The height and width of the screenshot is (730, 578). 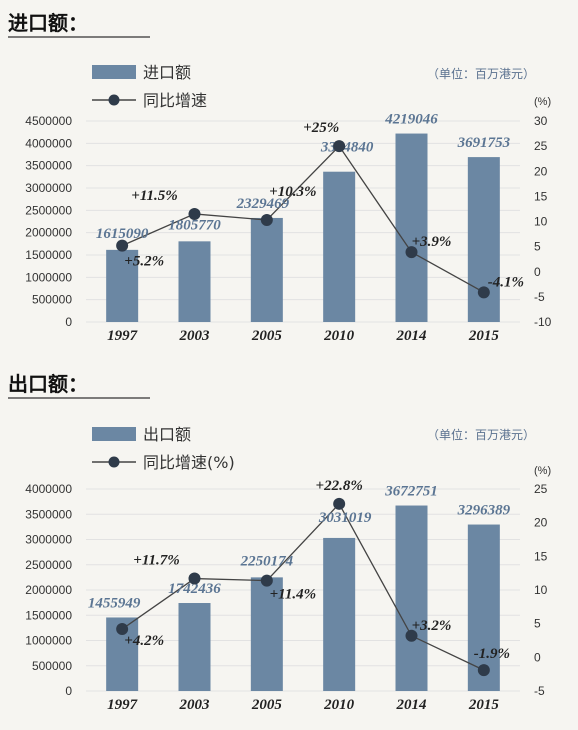 I want to click on growth-rate-label: -4.1%, so click(x=506, y=282).